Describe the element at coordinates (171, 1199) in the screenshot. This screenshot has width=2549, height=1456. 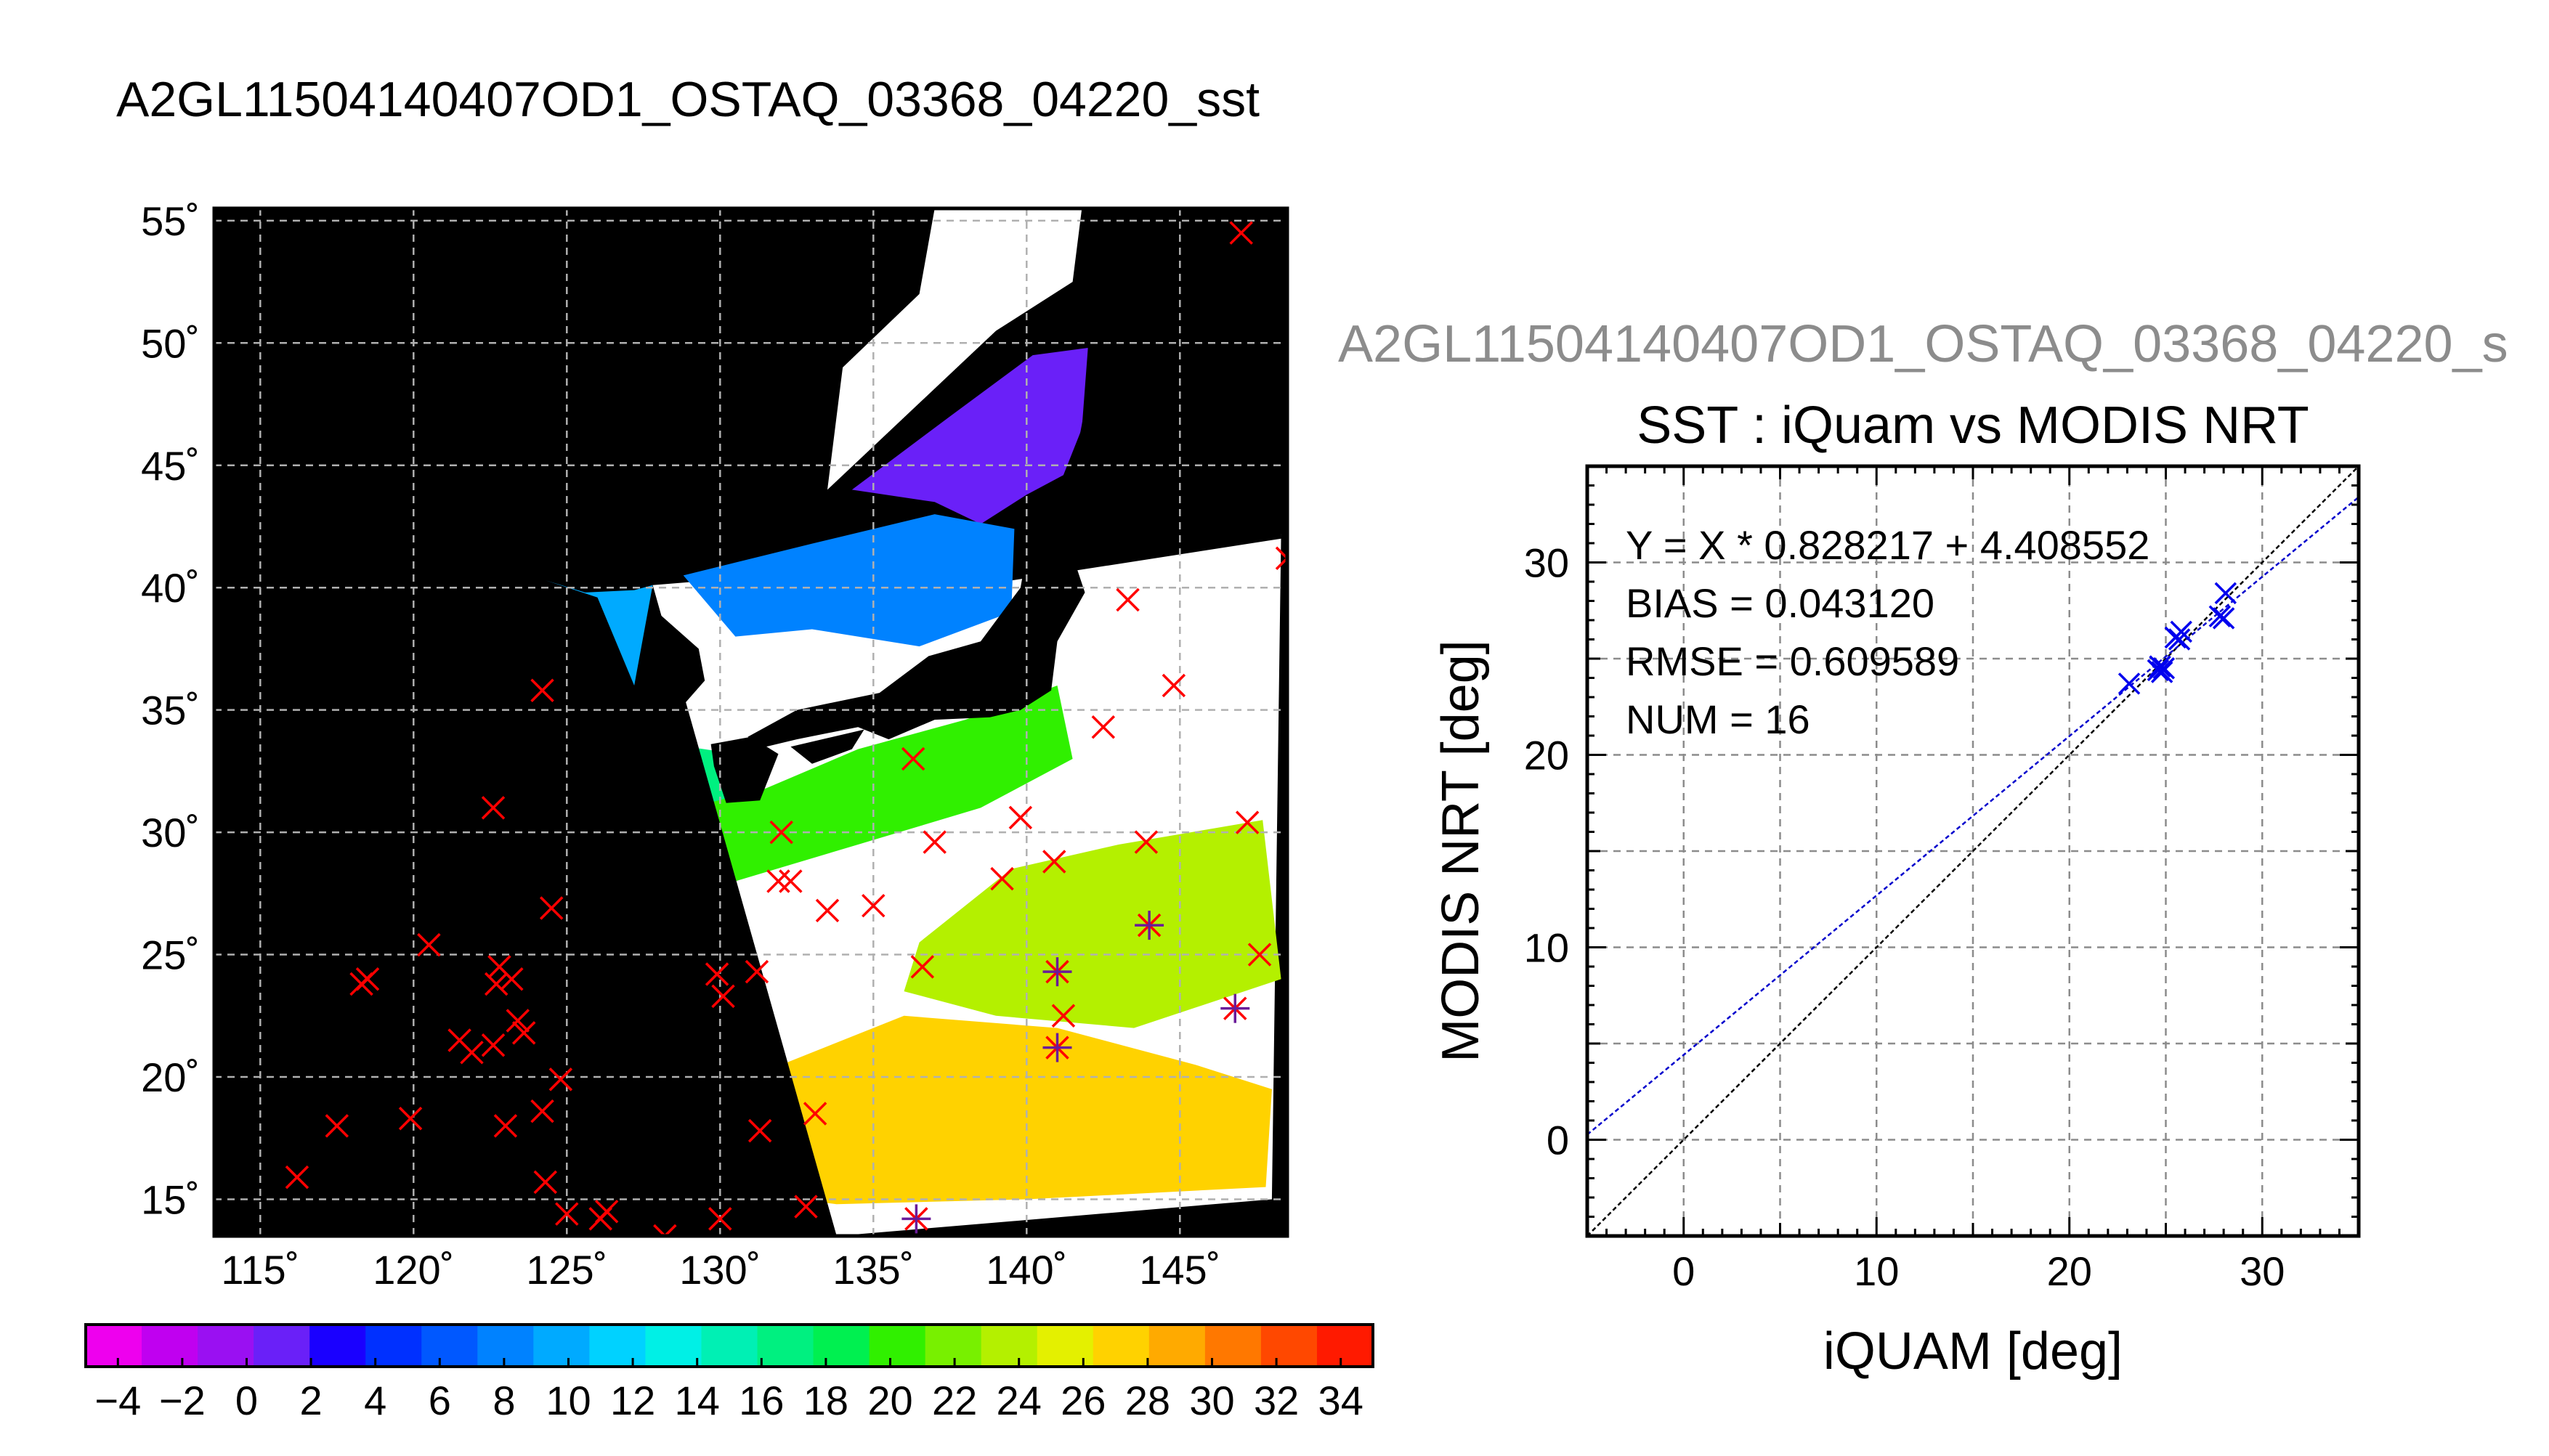
I see `map-y-tick-label: 15˚` at that location.